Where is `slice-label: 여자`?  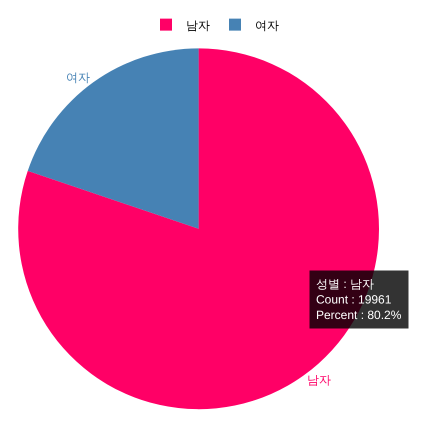
slice-label: 여자 is located at coordinates (78, 77).